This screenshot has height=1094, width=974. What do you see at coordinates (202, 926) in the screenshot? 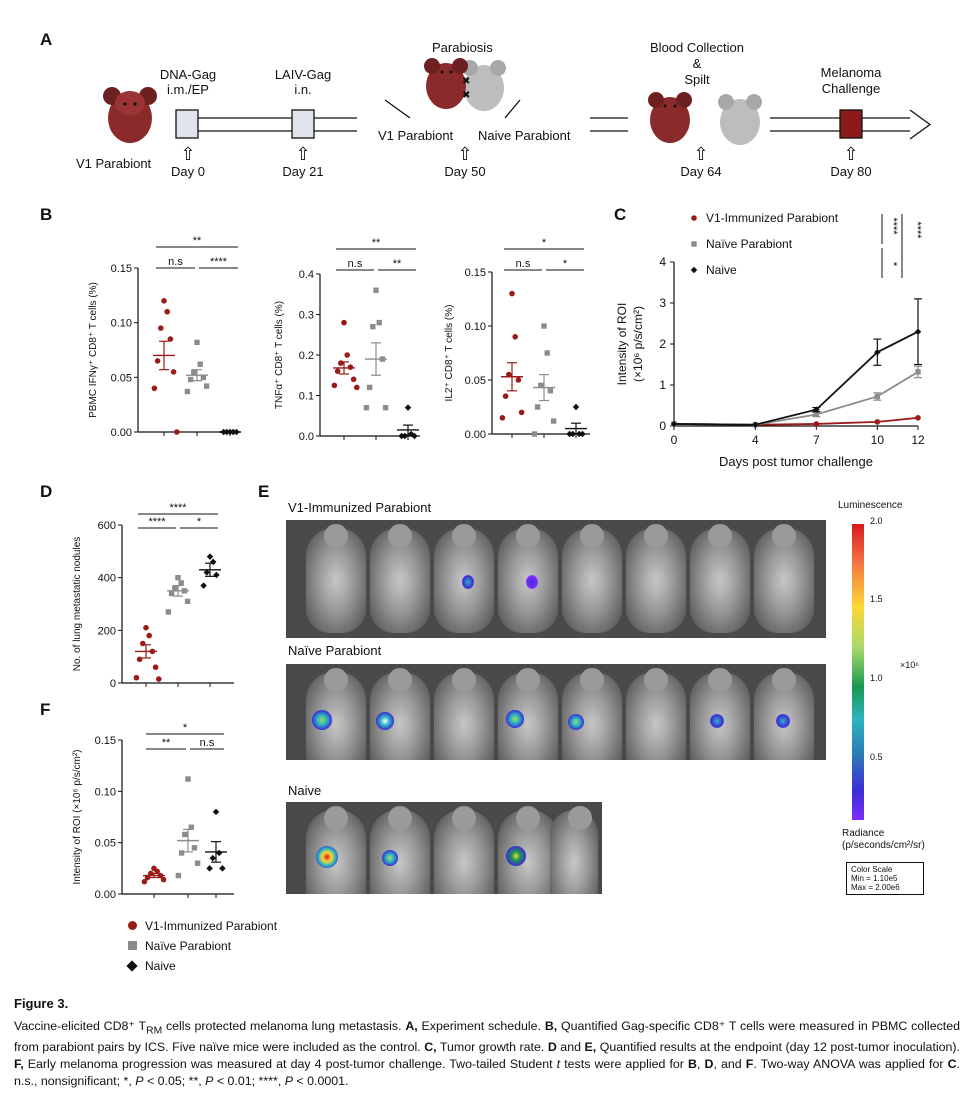
I see `legend-item-v1: V1-Immunized Parabiont` at bounding box center [202, 926].